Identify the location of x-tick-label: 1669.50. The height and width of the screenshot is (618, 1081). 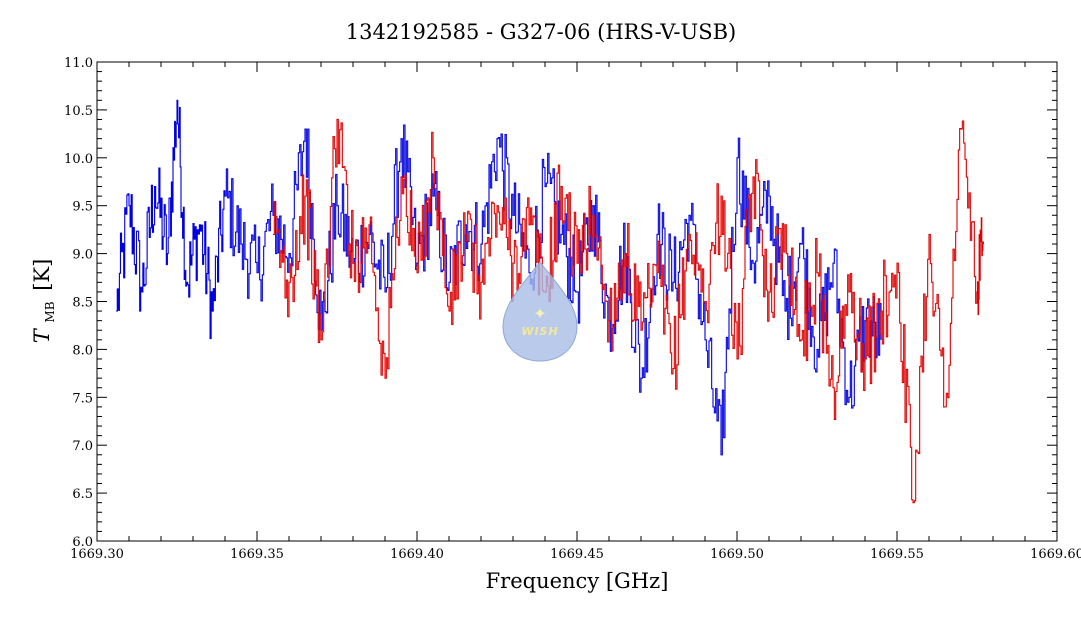
(737, 554).